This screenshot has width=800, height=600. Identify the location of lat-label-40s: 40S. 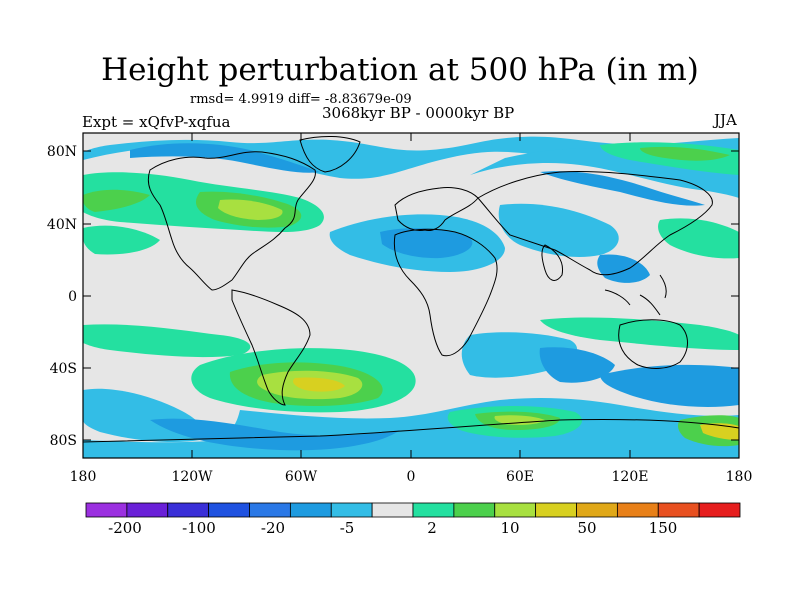
(63, 369).